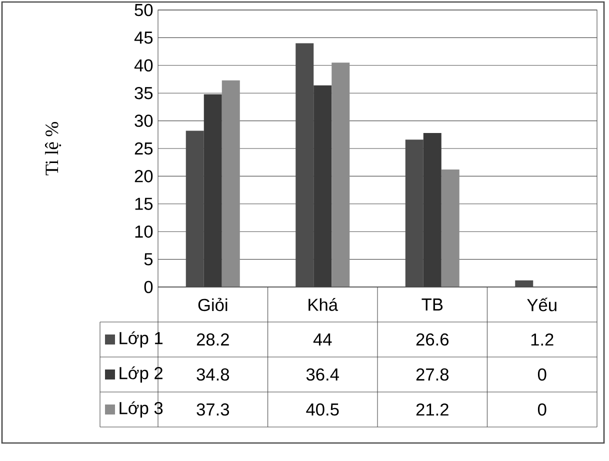  I want to click on legend-label: Lớp 2, so click(141, 374).